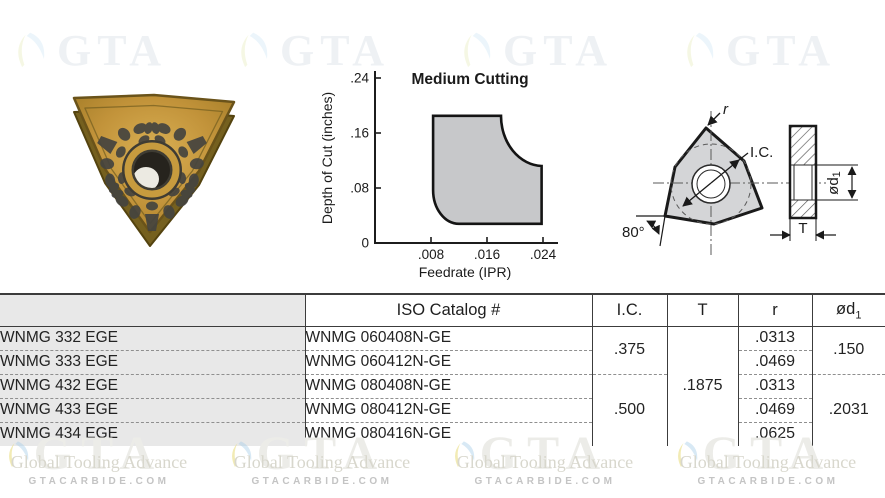 The image size is (885, 498). Describe the element at coordinates (633, 232) in the screenshot. I see `corner-angle-label: 80°` at that location.